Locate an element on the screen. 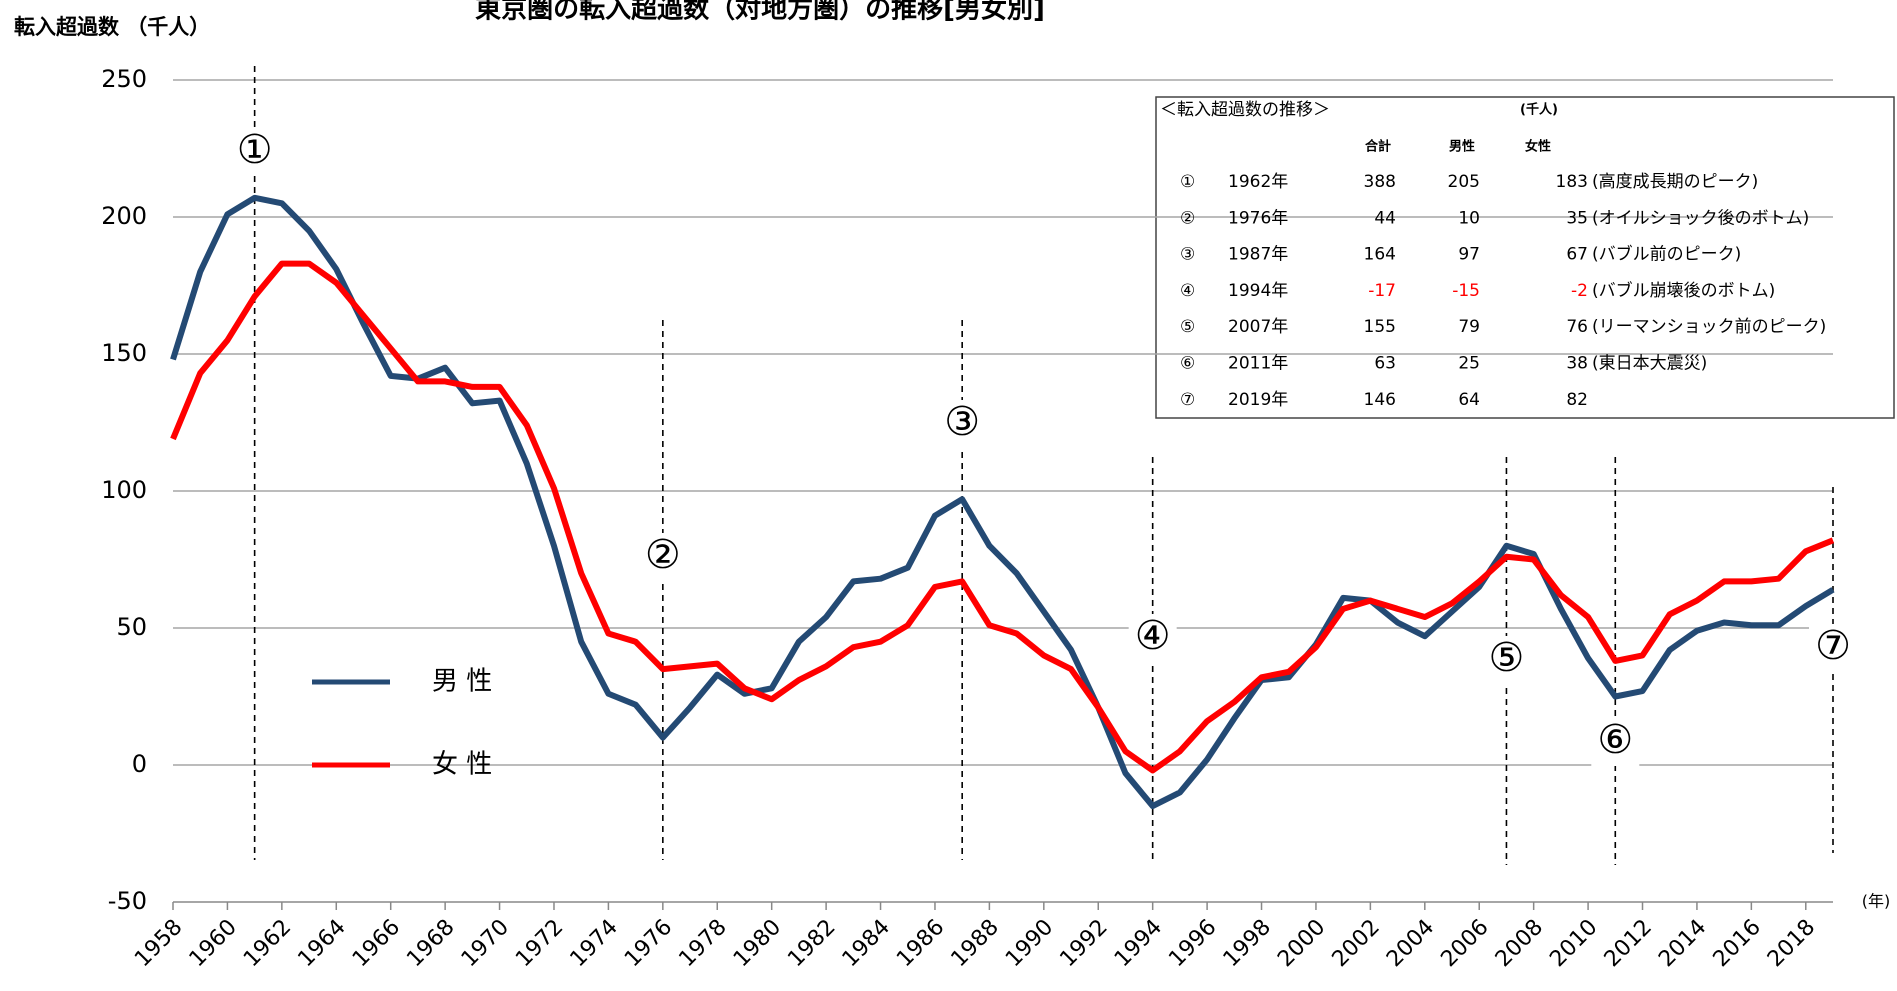 This screenshot has height=991, width=1897. annotation-label: ① is located at coordinates (255, 150).